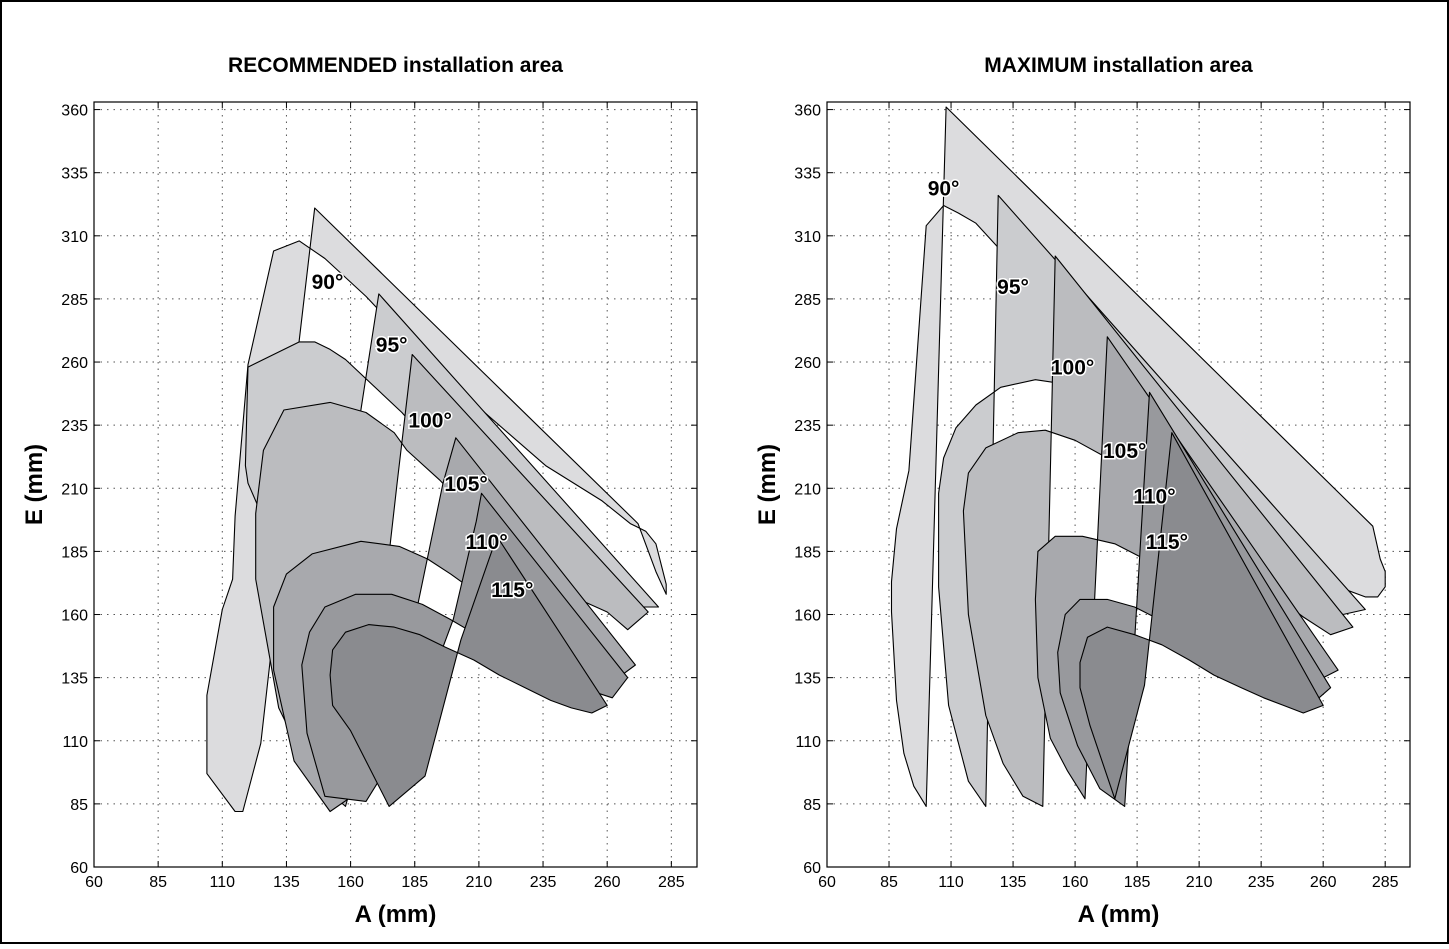 Image resolution: width=1449 pixels, height=949 pixels. What do you see at coordinates (395, 65) in the screenshot?
I see `chart-title: RECOMMENDED installation area` at bounding box center [395, 65].